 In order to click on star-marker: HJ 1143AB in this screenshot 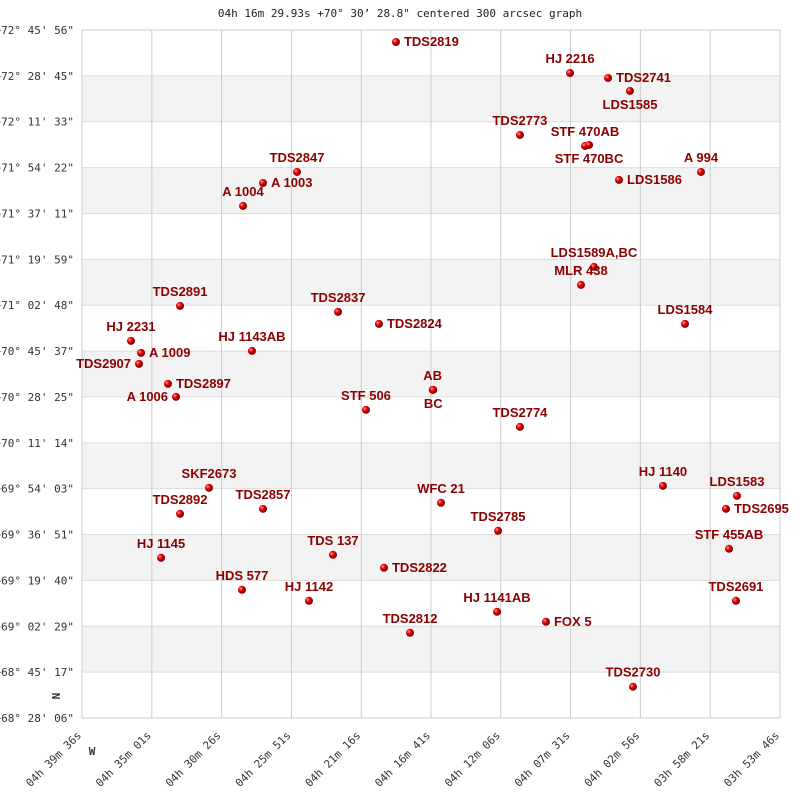, I will do `click(252, 342)`.